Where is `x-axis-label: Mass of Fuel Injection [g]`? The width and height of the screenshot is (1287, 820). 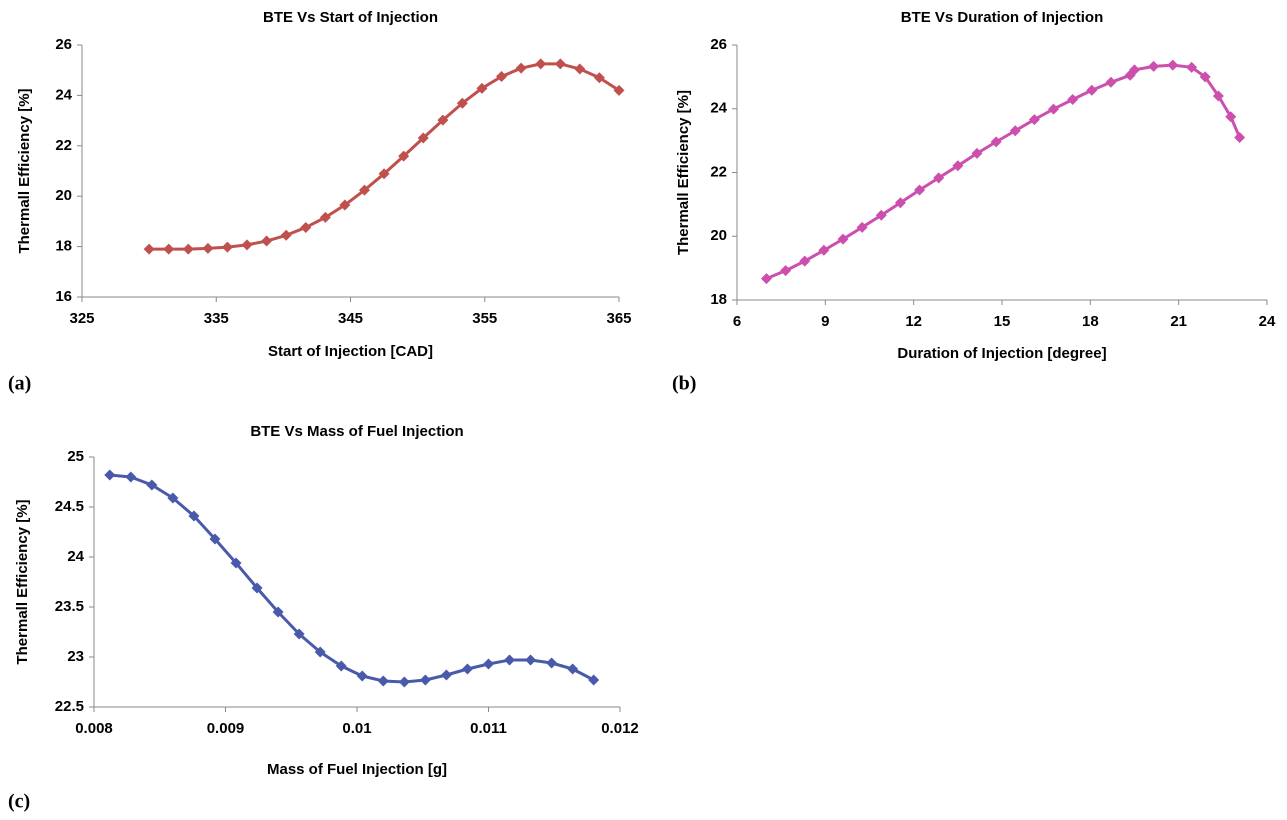
x-axis-label: Mass of Fuel Injection [g] is located at coordinates (357, 769).